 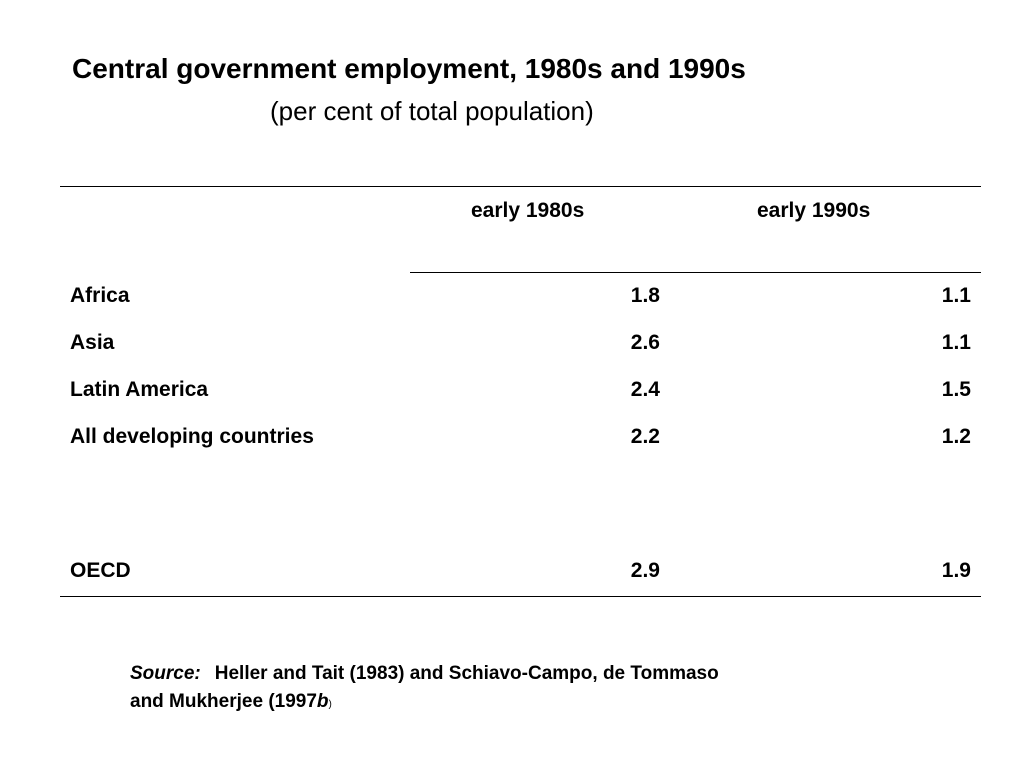 I want to click on table-row: OECD 2.9 1.9, so click(x=512, y=571).